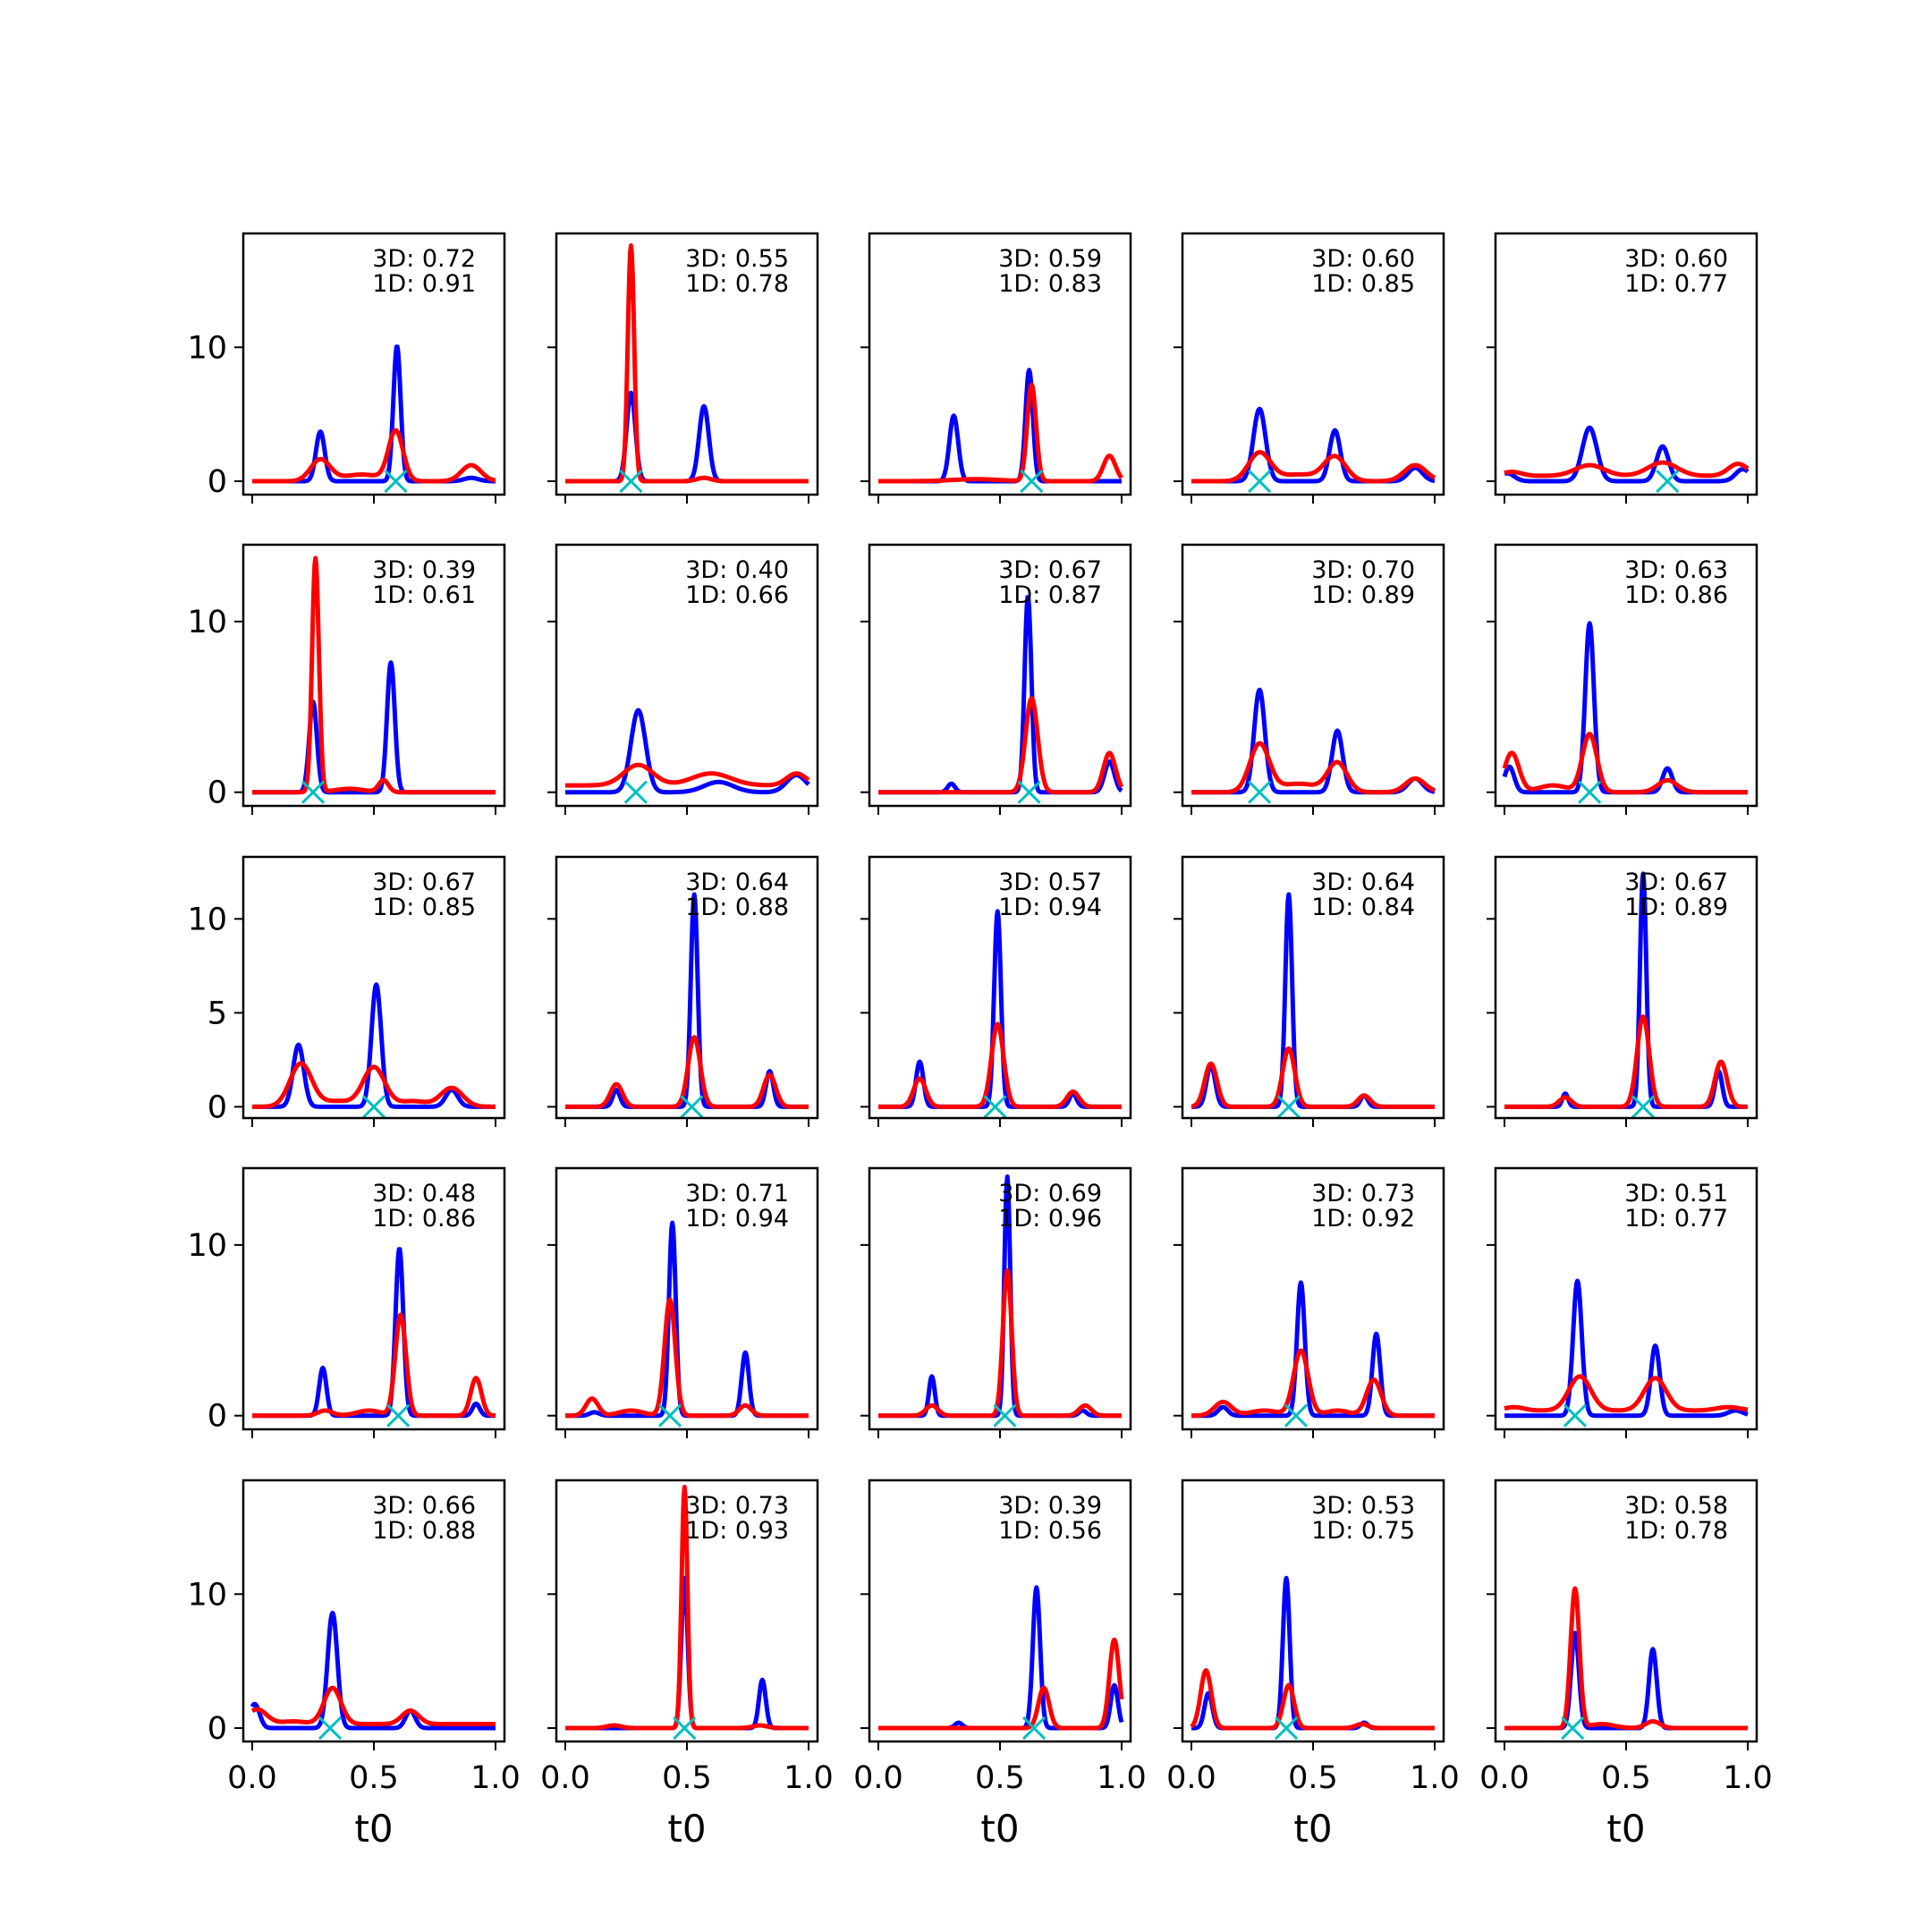 The height and width of the screenshot is (1932, 1932). Describe the element at coordinates (1676, 259) in the screenshot. I see `score-3d-label: 3D: 0.60` at that location.